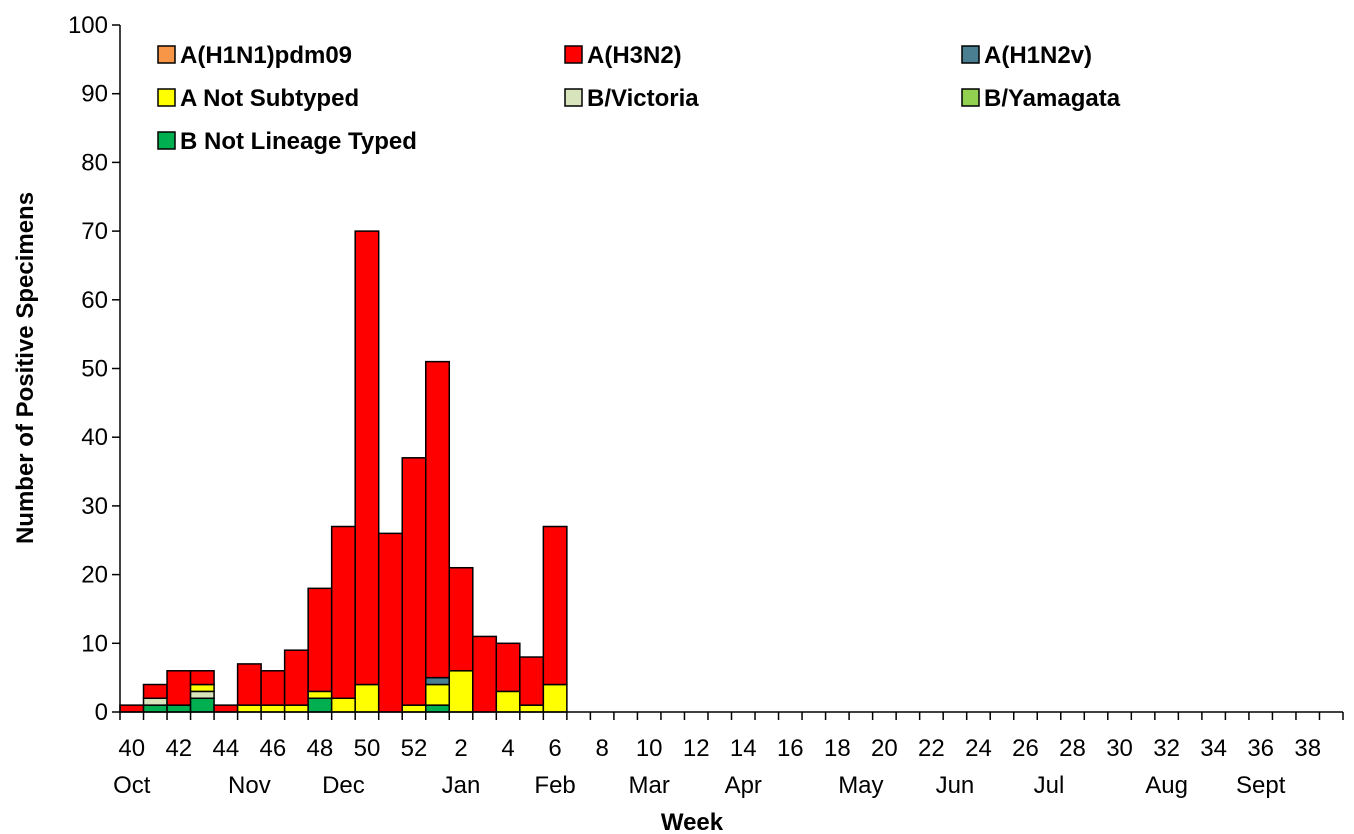 Image resolution: width=1354 pixels, height=834 pixels. I want to click on x-tick-label-week-32: 32, so click(1166, 748).